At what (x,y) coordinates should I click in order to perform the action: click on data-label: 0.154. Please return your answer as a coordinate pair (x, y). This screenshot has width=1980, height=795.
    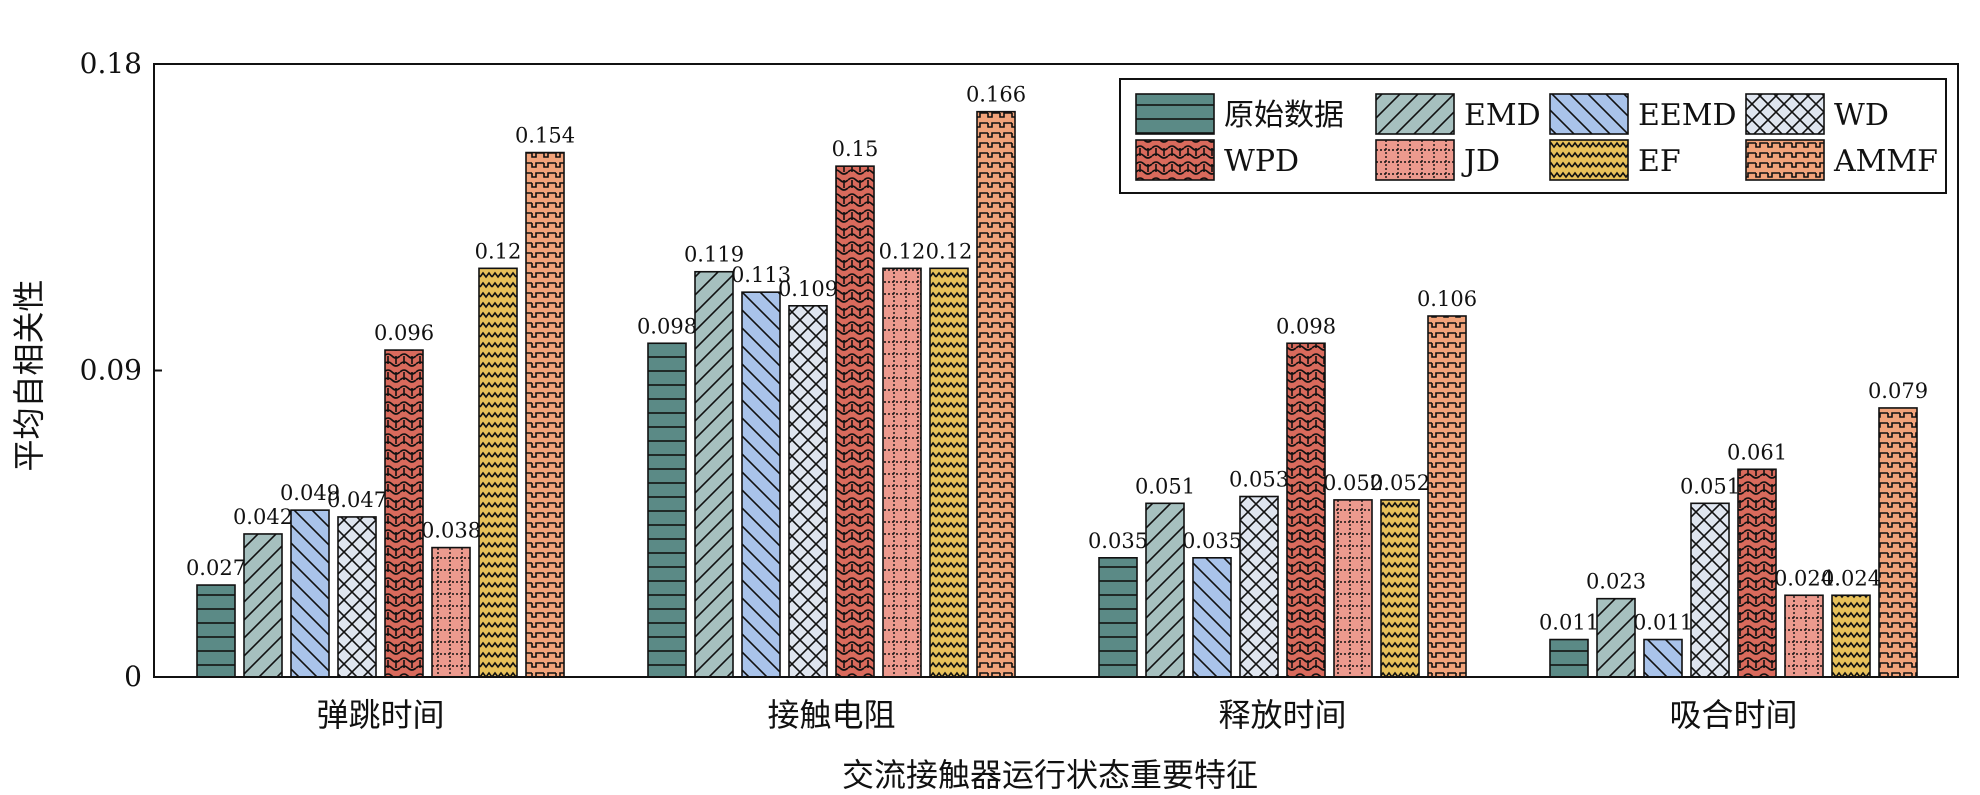
    Looking at the image, I should click on (545, 136).